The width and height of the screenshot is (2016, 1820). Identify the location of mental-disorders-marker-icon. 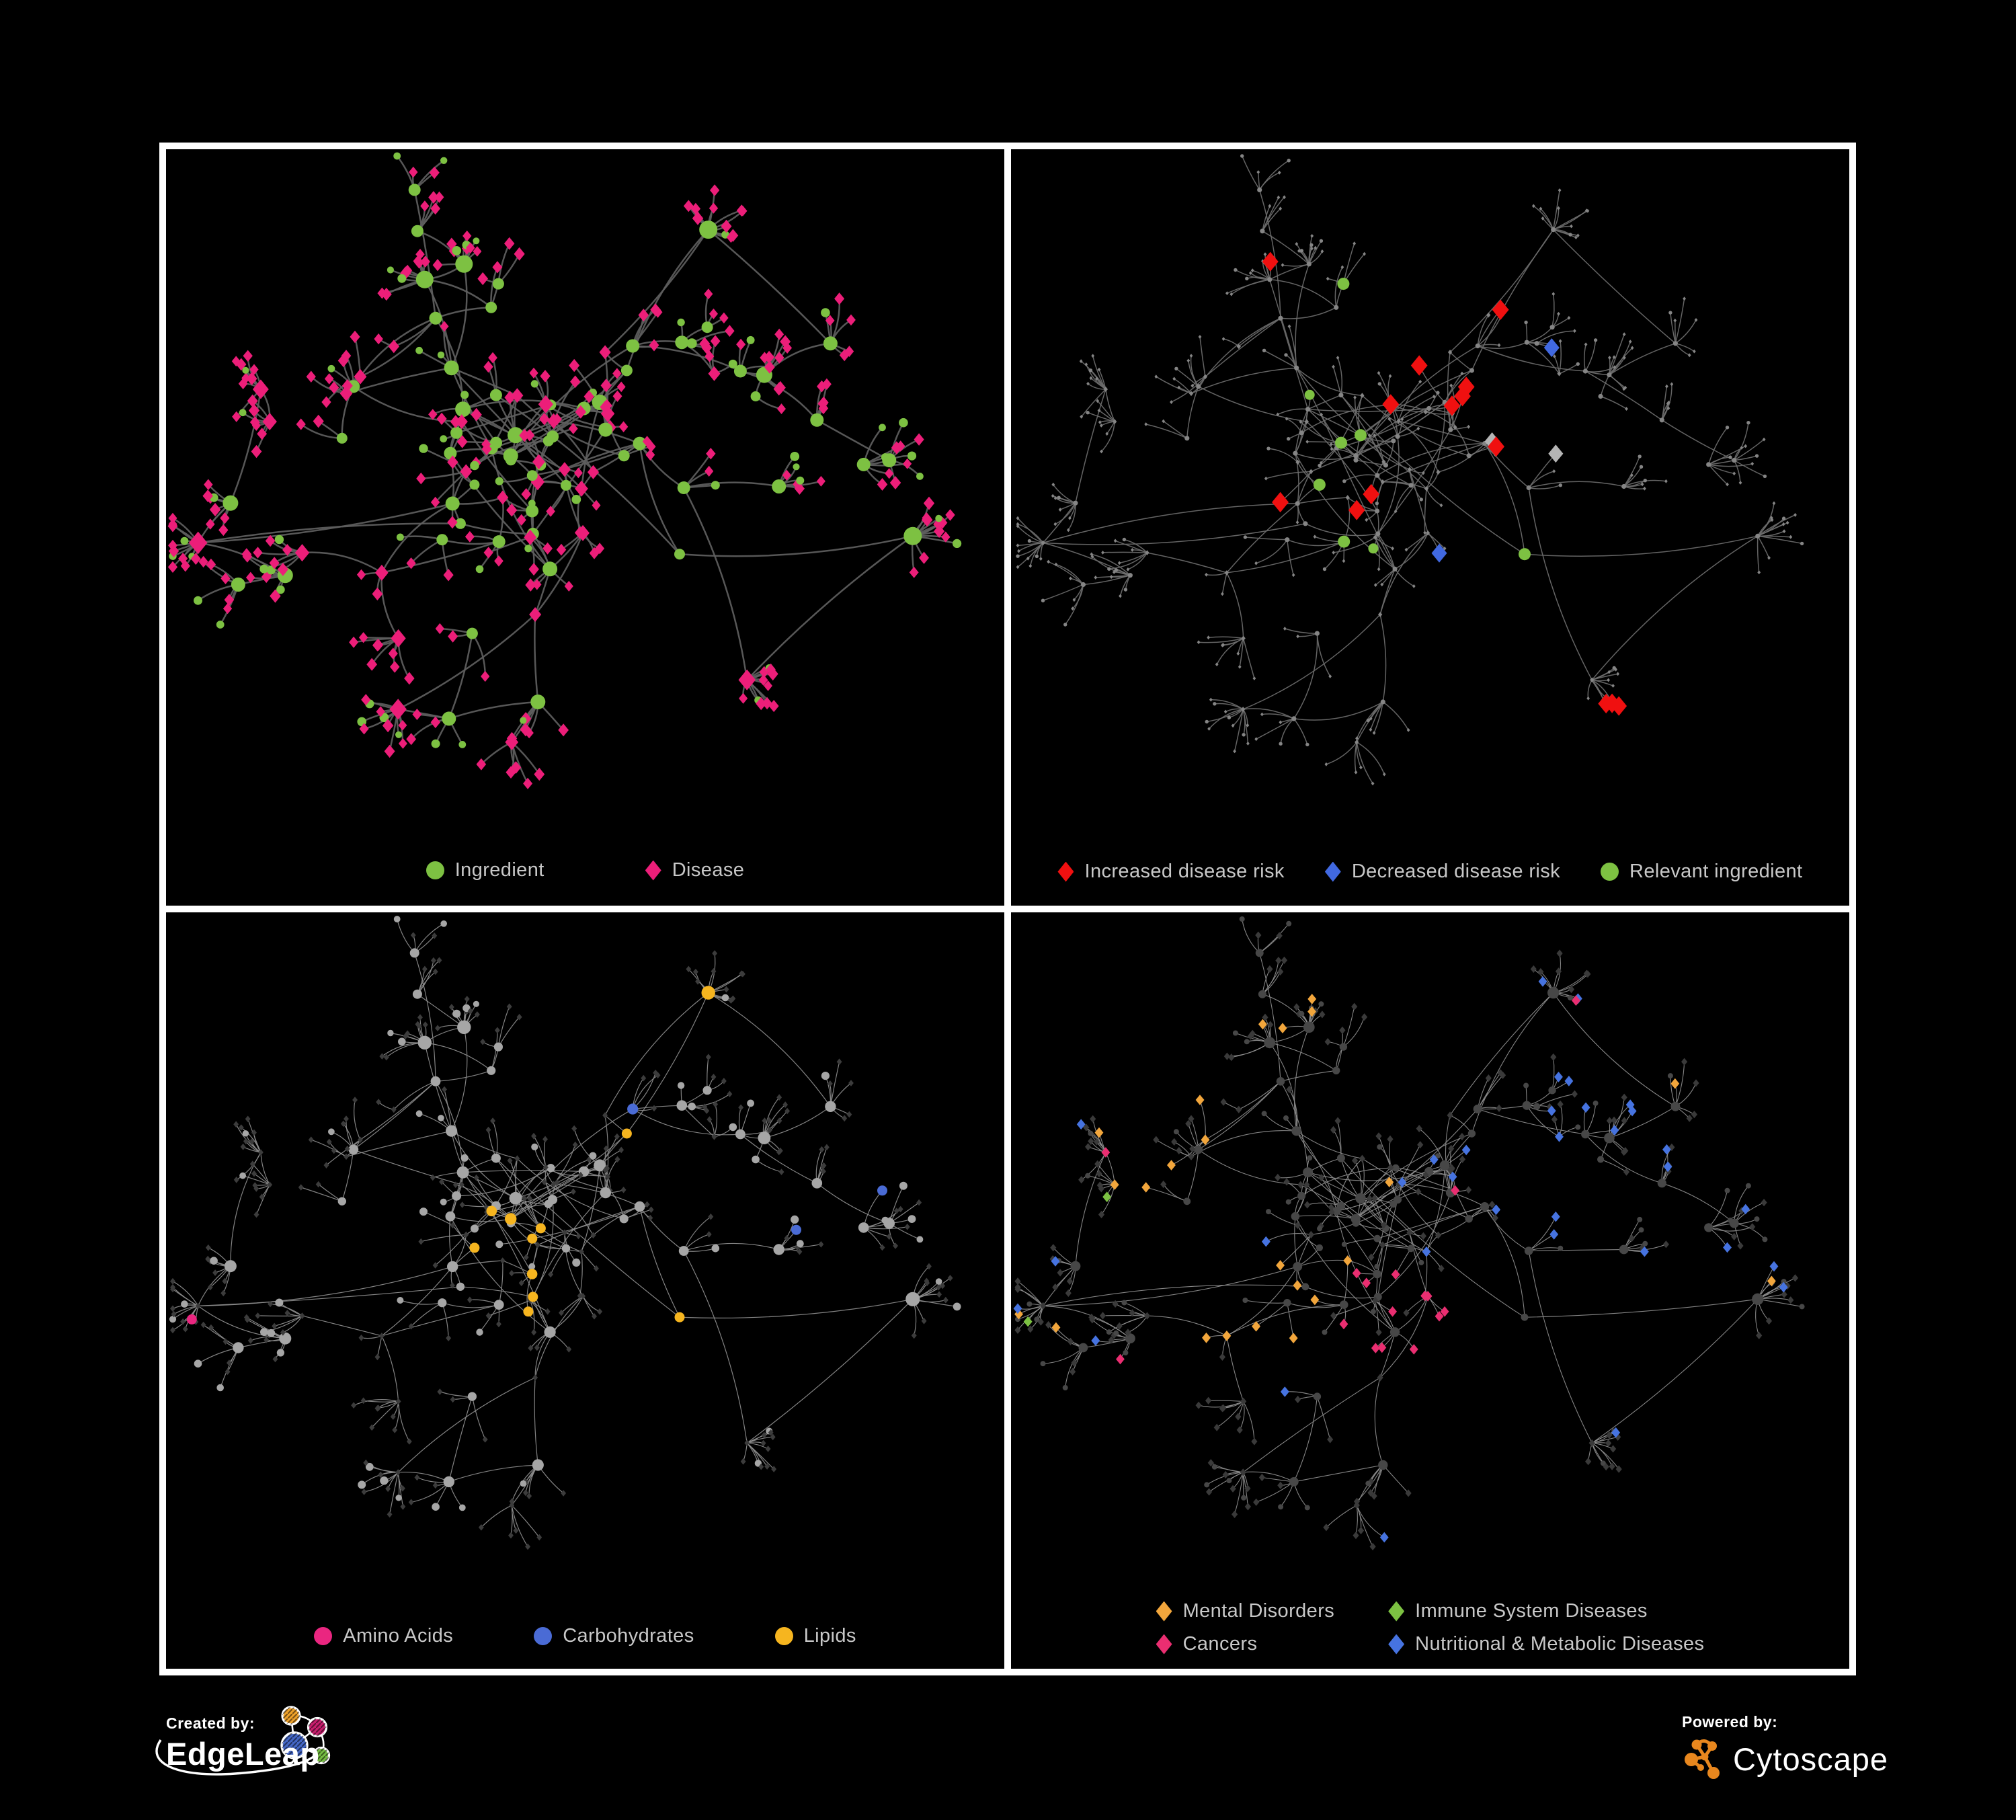
(1164, 1611).